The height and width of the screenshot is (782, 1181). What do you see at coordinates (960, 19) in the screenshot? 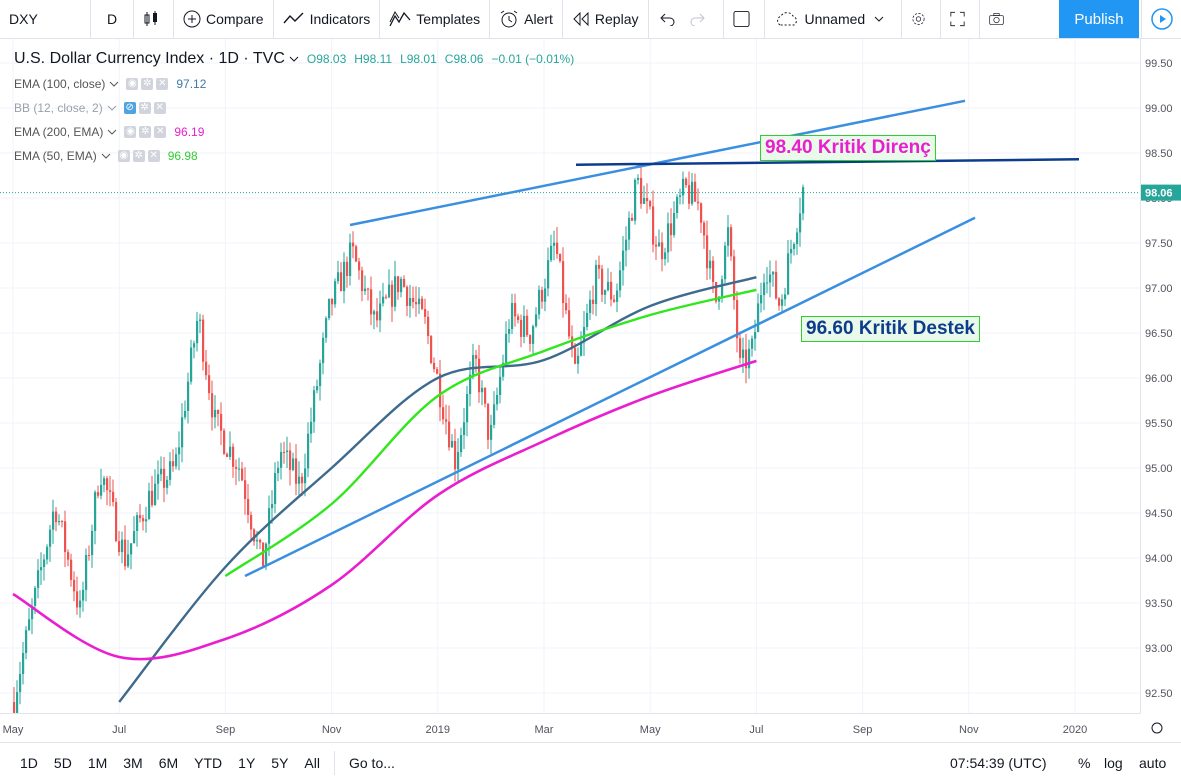
I see `fullscreen-button` at bounding box center [960, 19].